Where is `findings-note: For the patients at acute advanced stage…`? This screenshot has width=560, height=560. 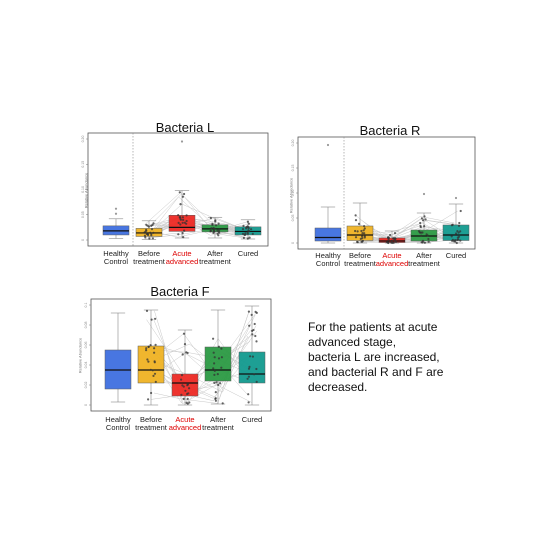
findings-note: For the patients at acute advanced stage… is located at coordinates (408, 357).